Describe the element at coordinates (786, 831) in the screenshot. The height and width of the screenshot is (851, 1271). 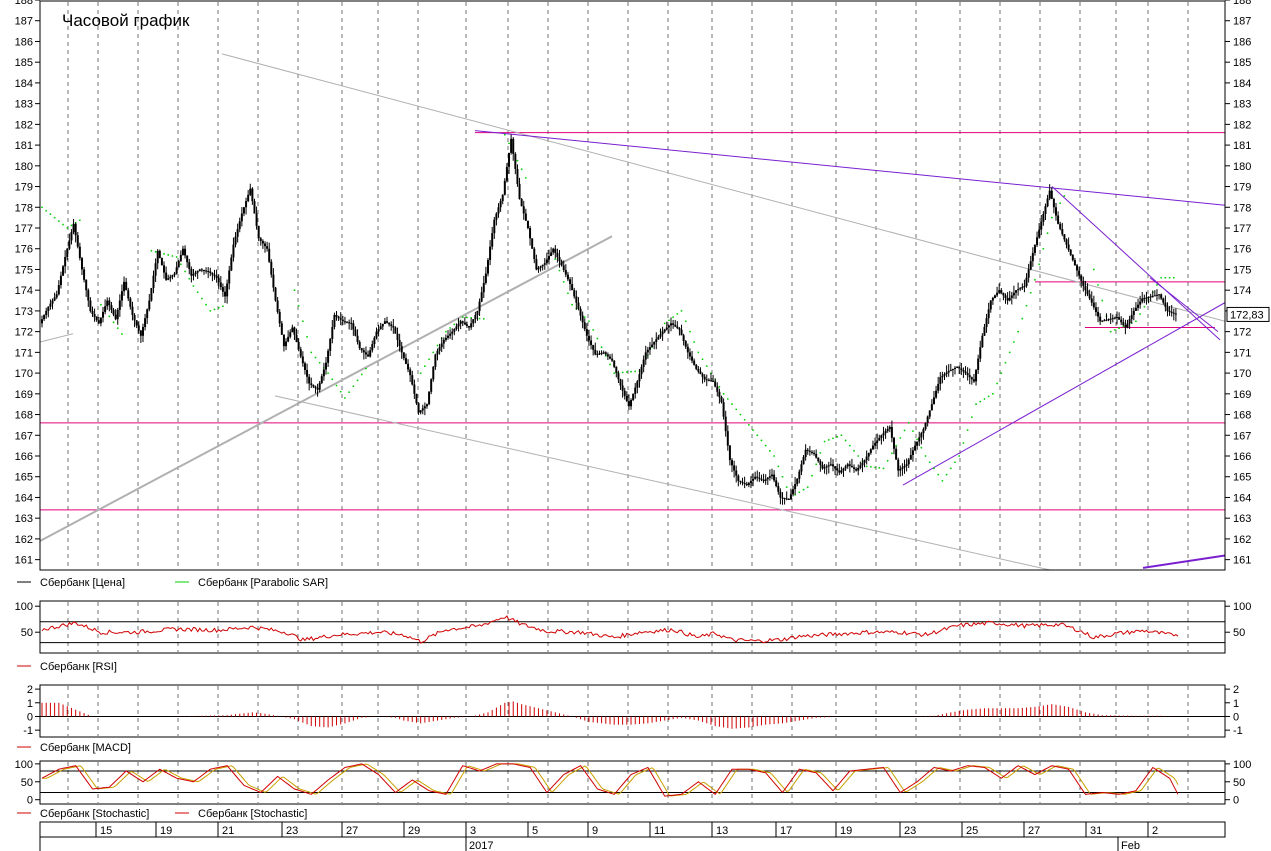
I see `date-label: 17` at that location.